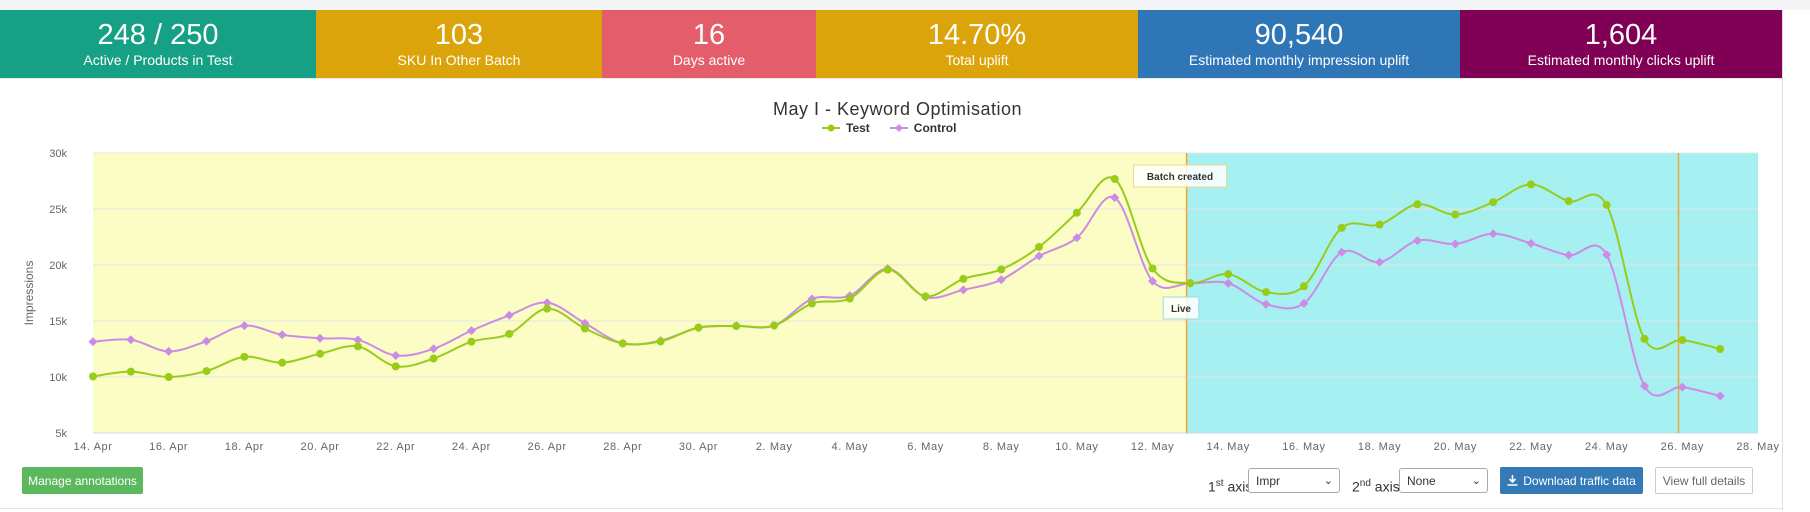 This screenshot has width=1810, height=512. I want to click on annotation-label: Batch created, so click(1180, 176).